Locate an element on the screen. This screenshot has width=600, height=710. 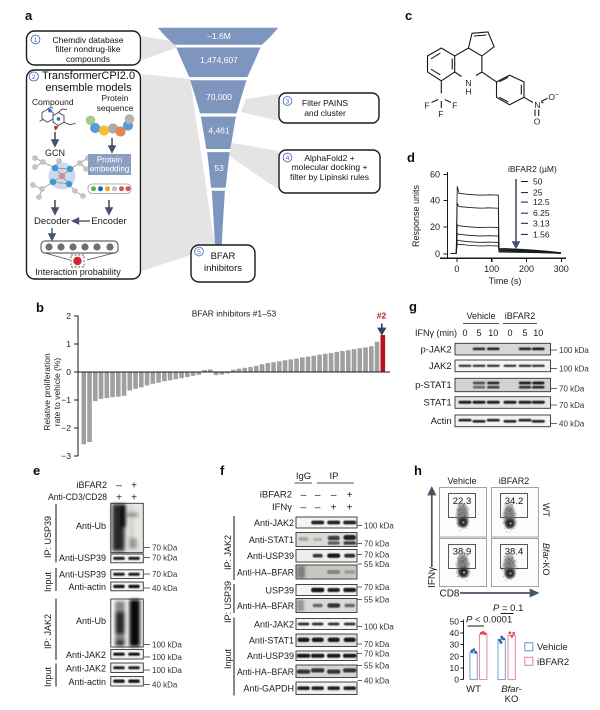
svg-text: 1.56 is located at coordinates (541, 234).